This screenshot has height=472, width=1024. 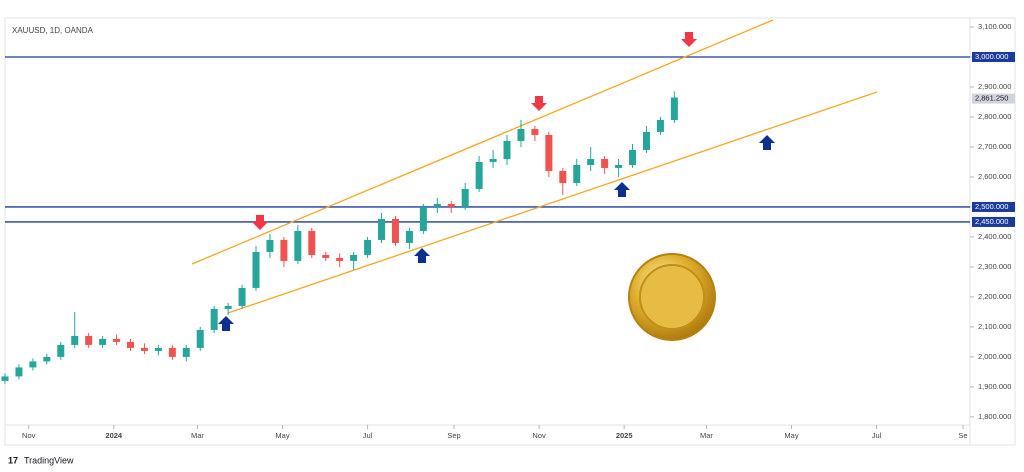 What do you see at coordinates (994, 176) in the screenshot?
I see `y-tick-label: 2,600.000` at bounding box center [994, 176].